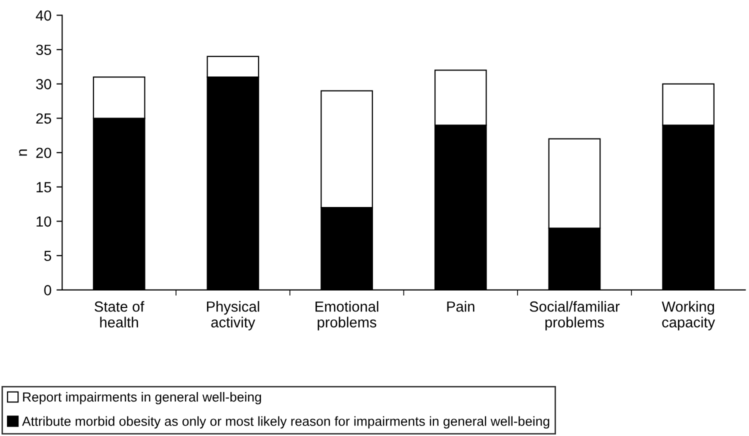 This screenshot has height=436, width=749. I want to click on x-tick-label: Working capacity, so click(689, 315).